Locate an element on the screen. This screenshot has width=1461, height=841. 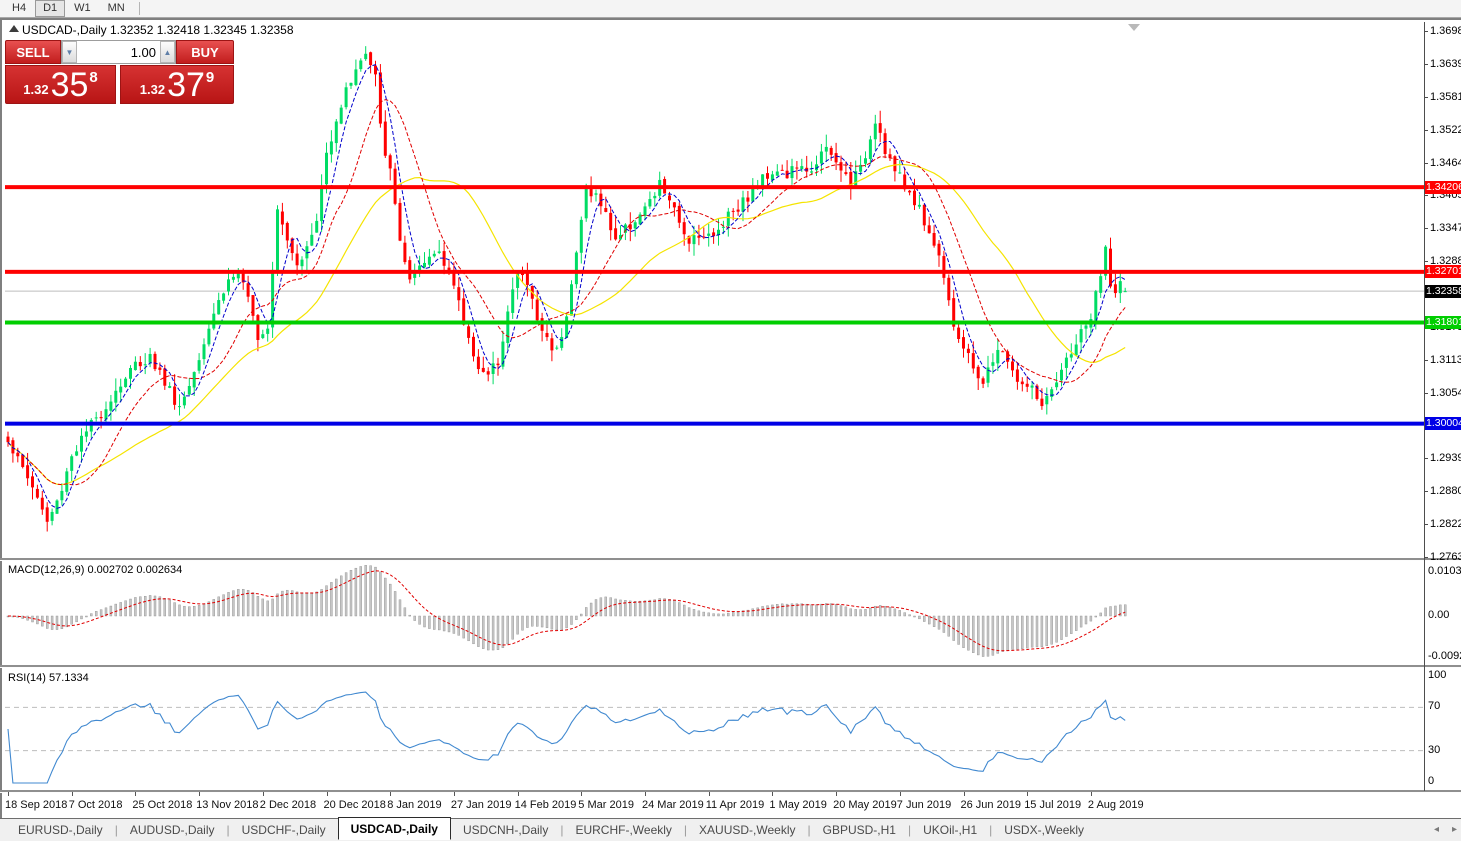
tab-usdcnh-daily: USDCNH-,Daily is located at coordinates (505, 830).